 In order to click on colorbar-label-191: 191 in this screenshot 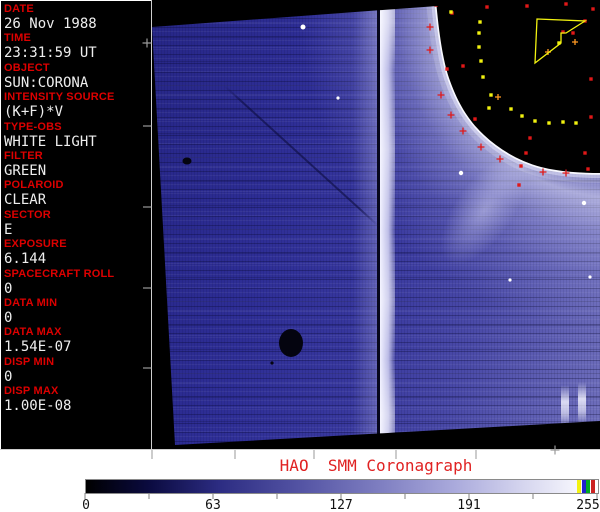, I will do `click(469, 505)`.